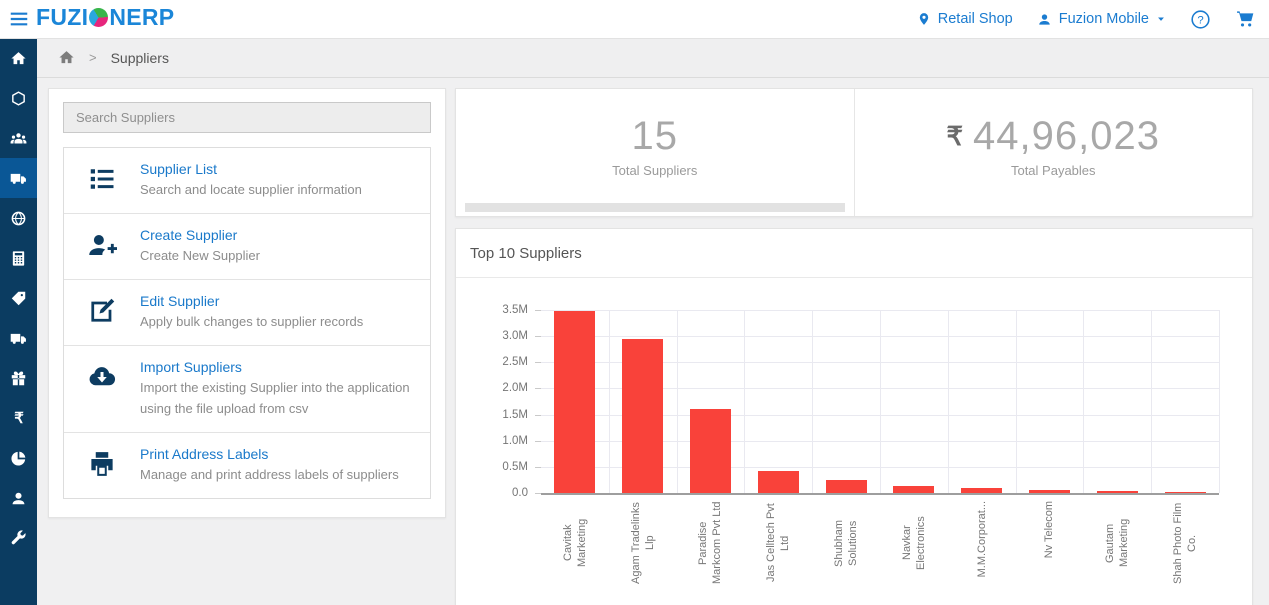 This screenshot has height=605, width=1269. What do you see at coordinates (655, 152) in the screenshot?
I see `total-suppliers-stat: 15 Total Suppliers` at bounding box center [655, 152].